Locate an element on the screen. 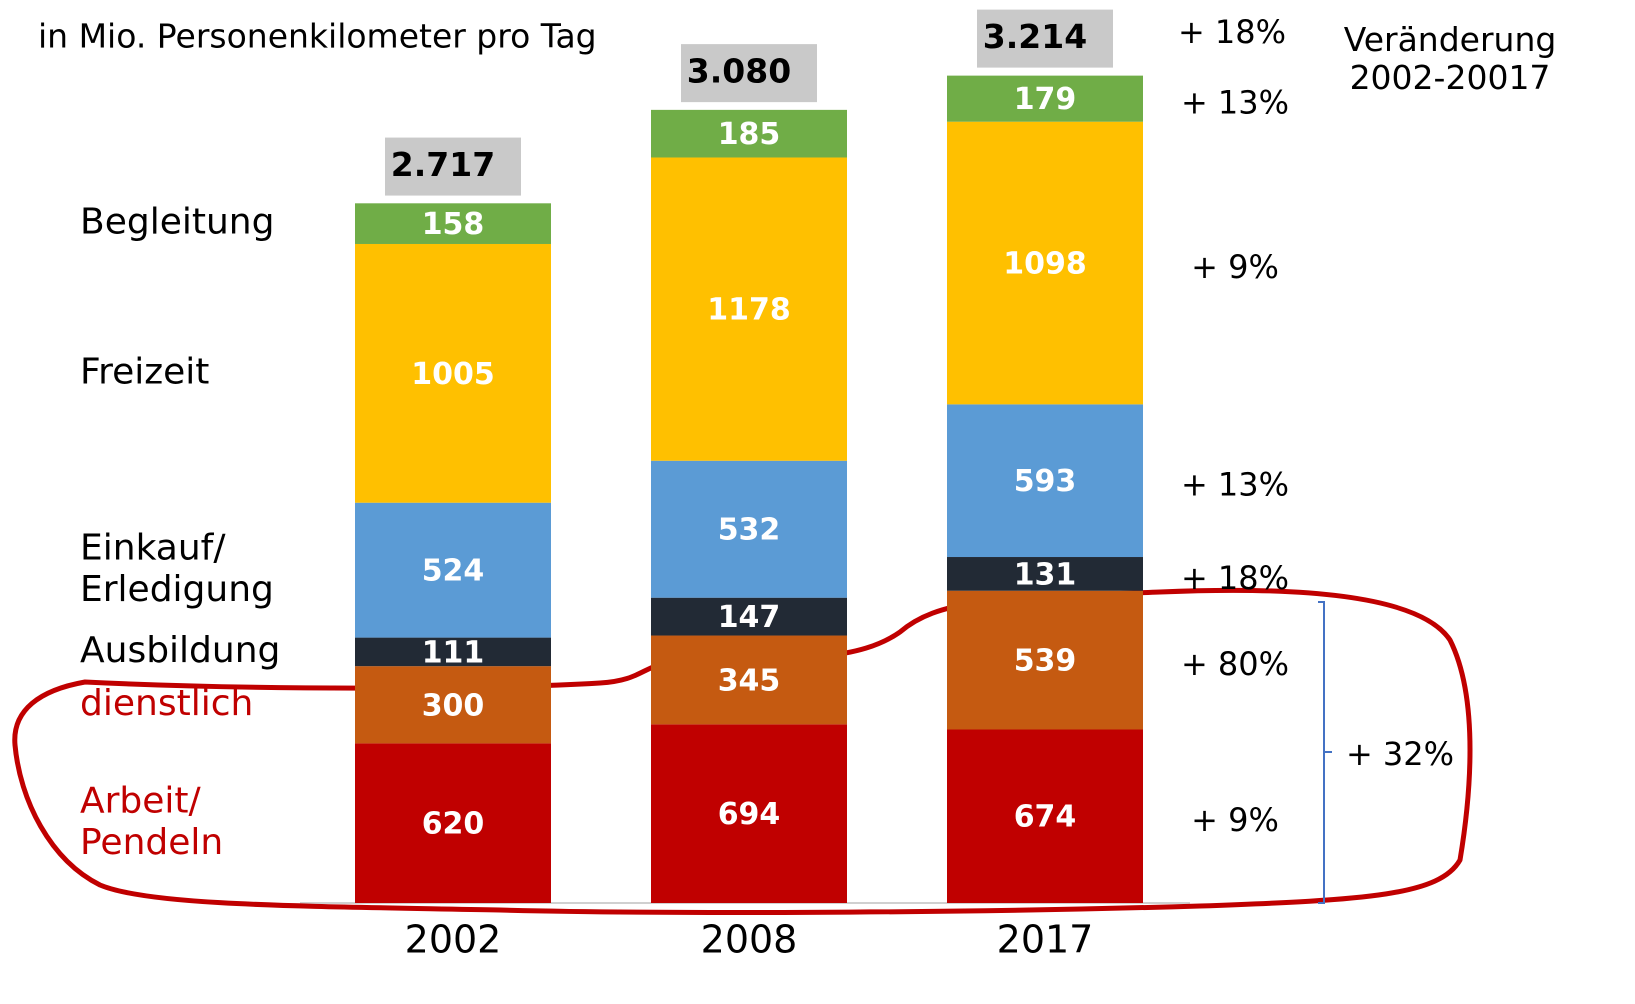 This screenshot has width=1635, height=1004. segment-label: 345 is located at coordinates (749, 680).